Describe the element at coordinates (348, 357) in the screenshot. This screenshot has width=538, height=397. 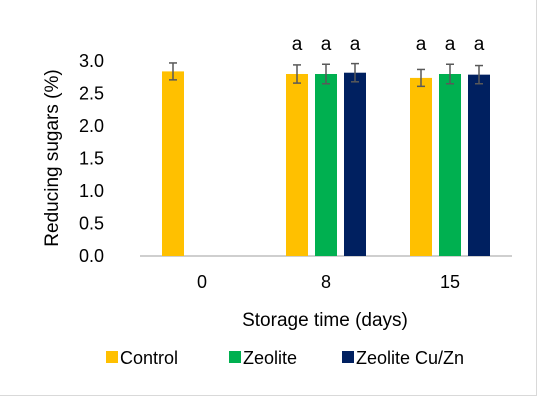
I see `legend-swatch-zeolite-cu-zn` at that location.